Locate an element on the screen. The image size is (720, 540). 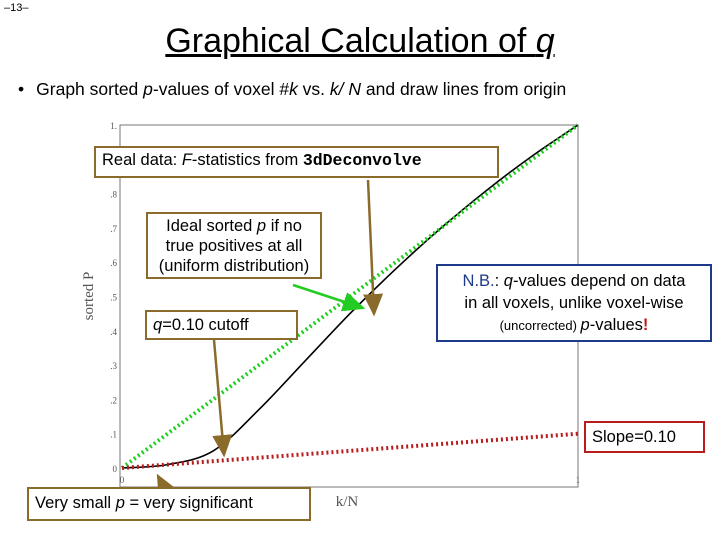
cutoff-q: q is located at coordinates (158, 325).